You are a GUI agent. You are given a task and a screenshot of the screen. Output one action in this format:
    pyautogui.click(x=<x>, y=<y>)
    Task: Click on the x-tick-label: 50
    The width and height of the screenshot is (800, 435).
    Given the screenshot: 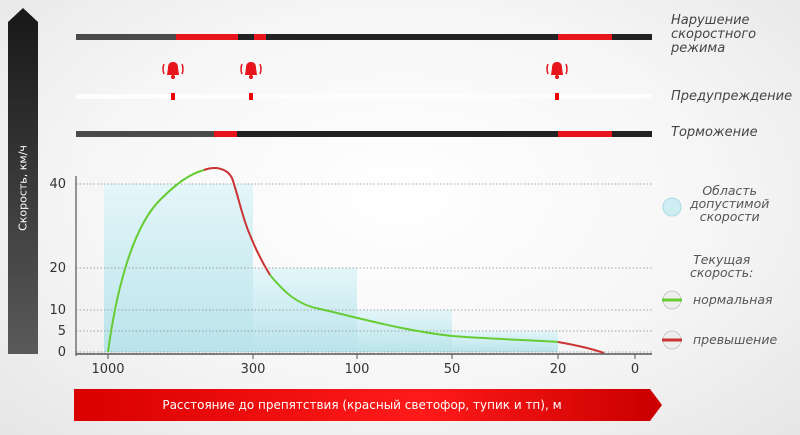 What is the action you would take?
    pyautogui.click(x=452, y=369)
    